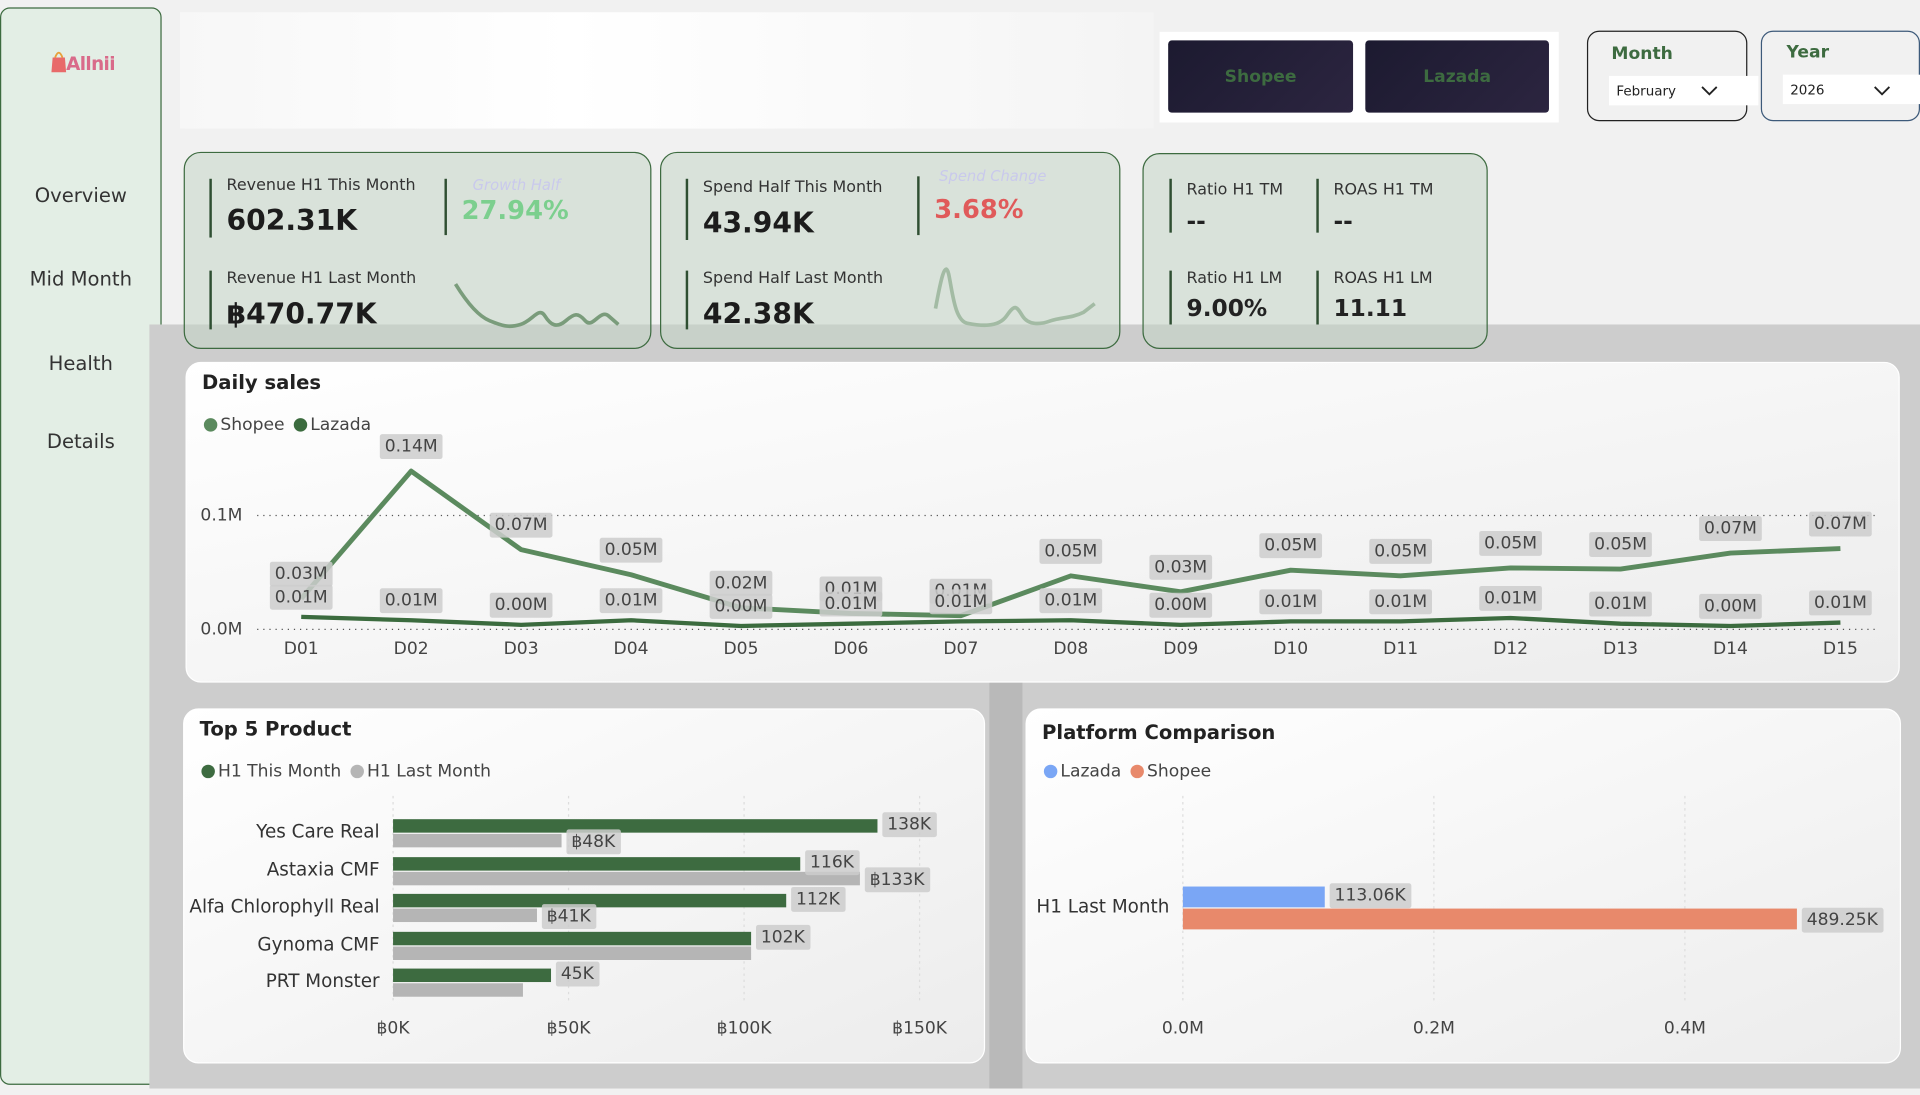 Image resolution: width=1920 pixels, height=1095 pixels. I want to click on filter-label: Year, so click(1808, 52).